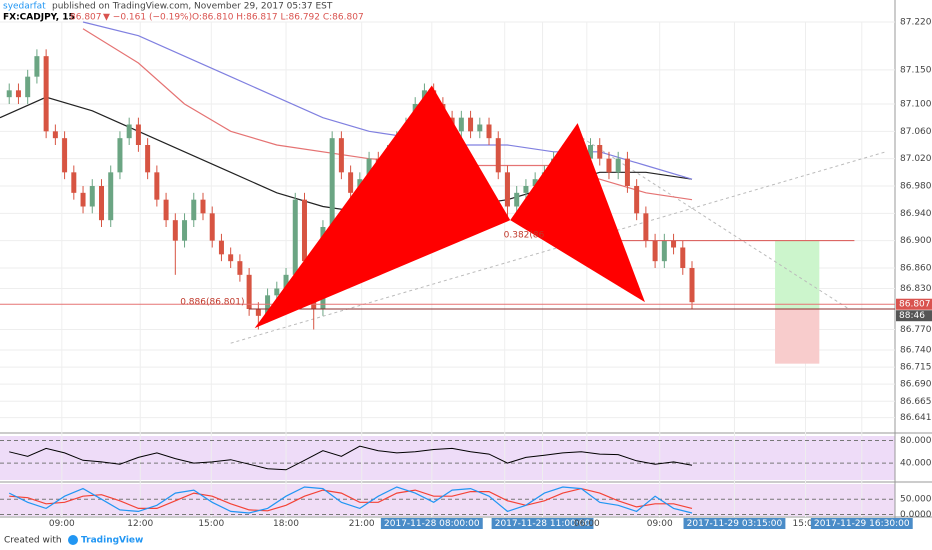 The width and height of the screenshot is (932, 550). I want to click on stoch-tick-label: 0.0000, so click(916, 515).